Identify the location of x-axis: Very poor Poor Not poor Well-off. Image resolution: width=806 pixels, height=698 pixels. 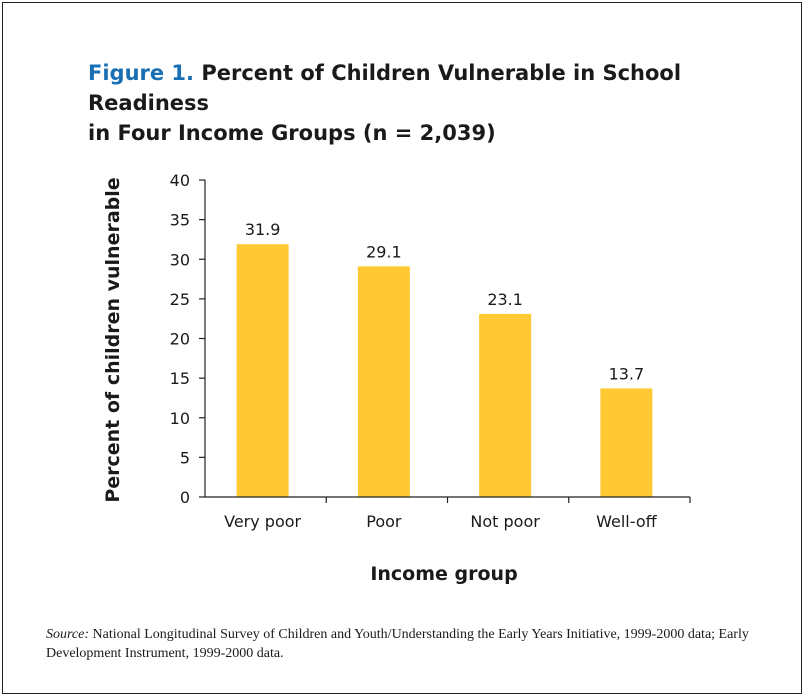
(448, 513).